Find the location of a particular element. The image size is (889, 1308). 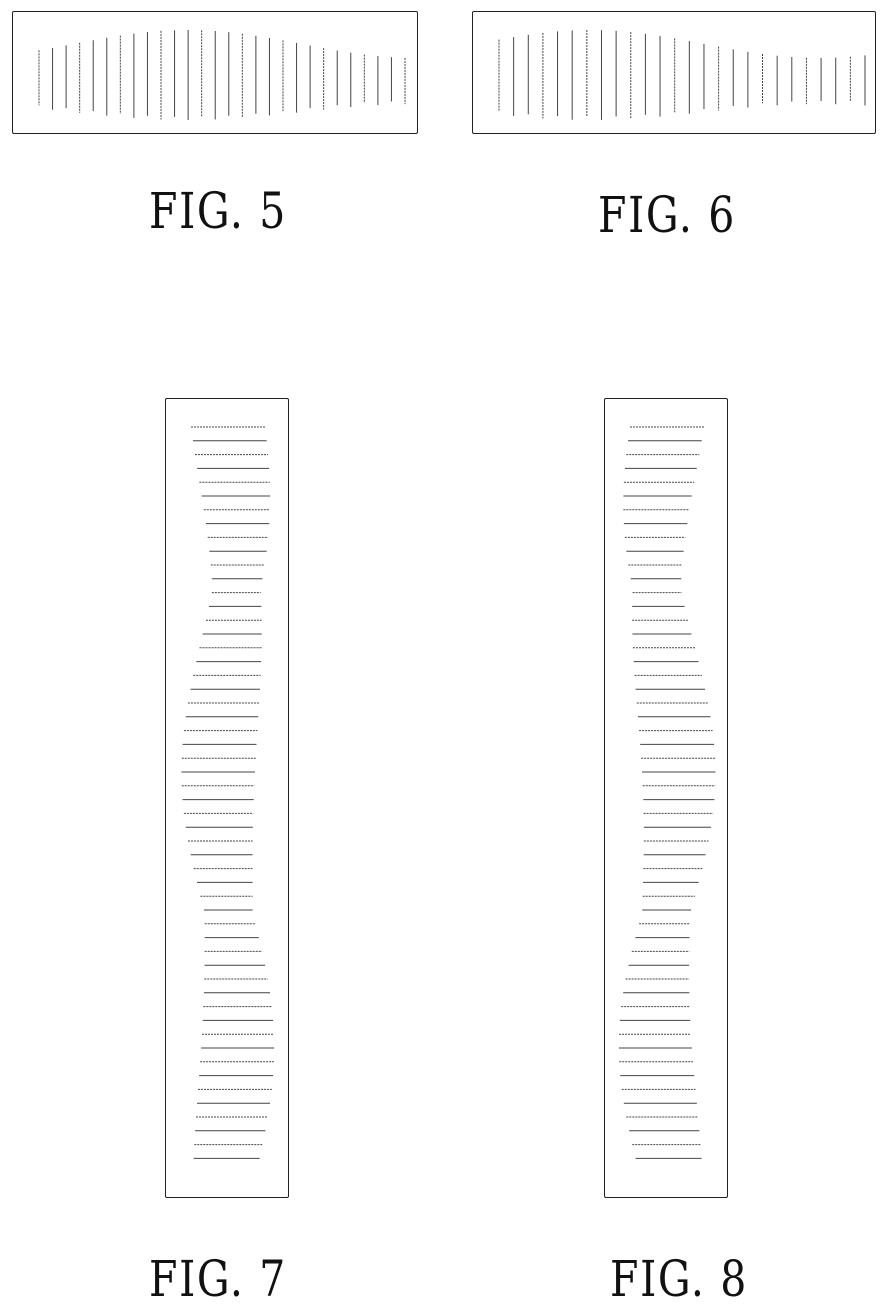

fig5-pattern-canvas is located at coordinates (215, 72).